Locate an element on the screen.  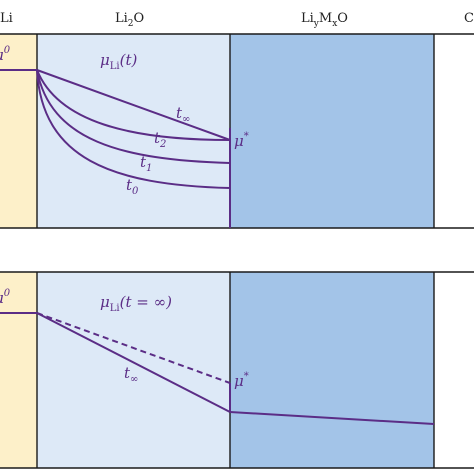
top-right-region is located at coordinates (454, 131).